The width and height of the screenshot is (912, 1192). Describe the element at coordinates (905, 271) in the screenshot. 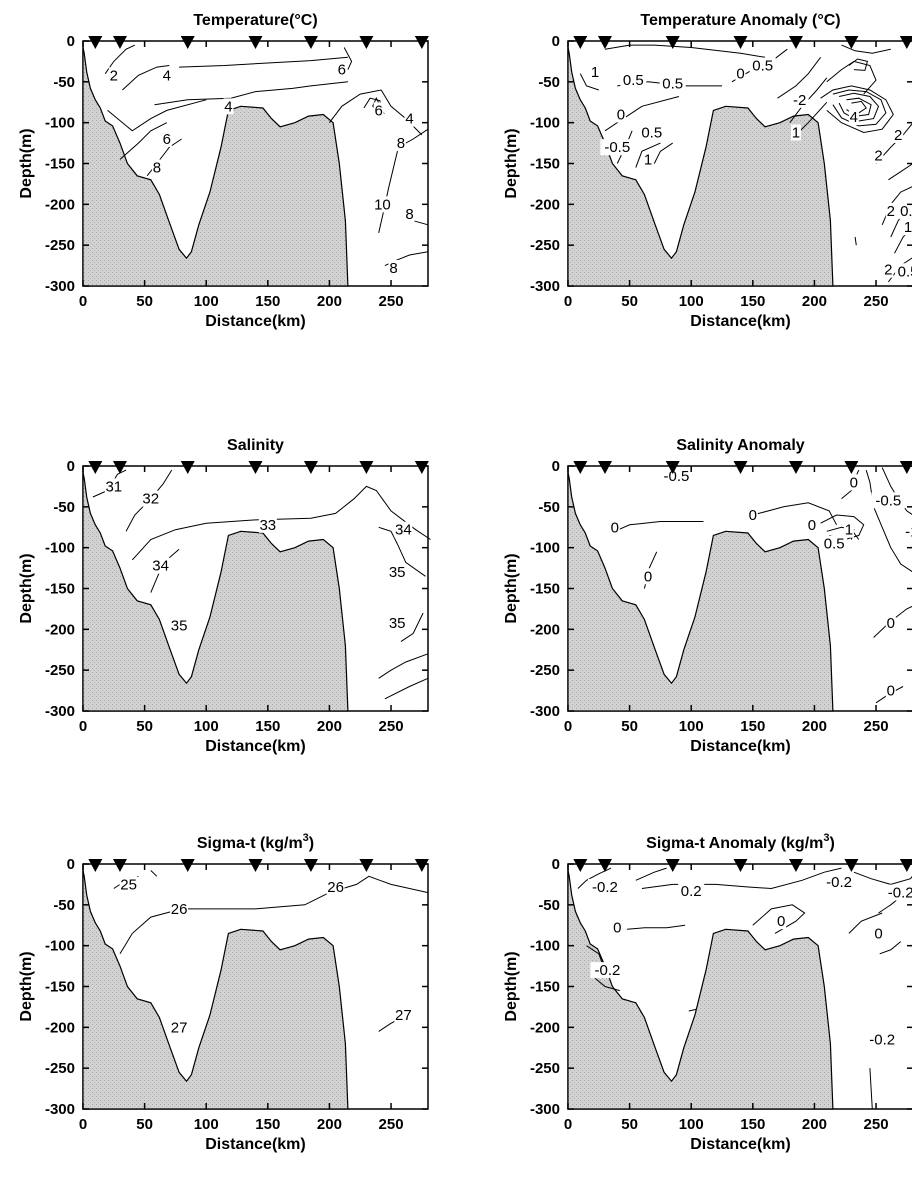

I see `contour-label: 0.5` at that location.